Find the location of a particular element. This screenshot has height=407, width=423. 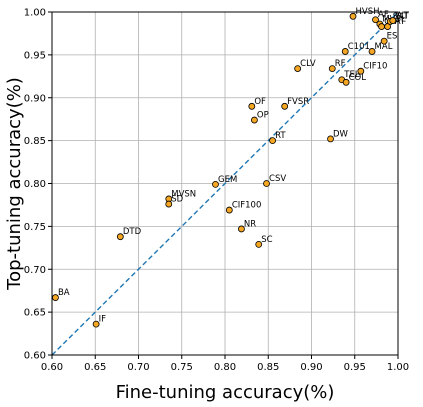

data-point-label: CSV is located at coordinates (277, 179).